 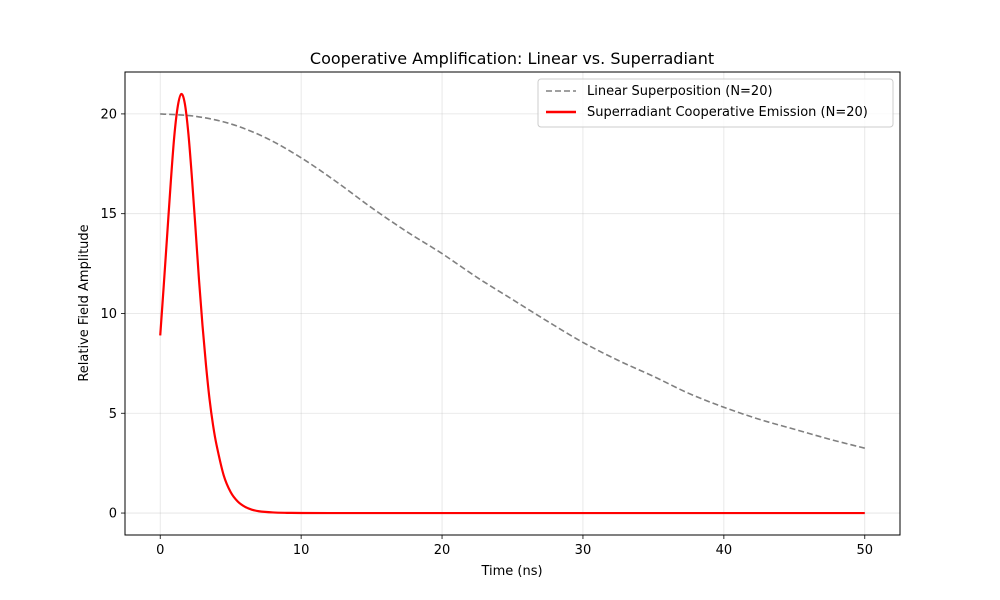 I want to click on legend-label-superradiant: Superradiant Cooperative Emission (N=20), so click(x=727, y=112).